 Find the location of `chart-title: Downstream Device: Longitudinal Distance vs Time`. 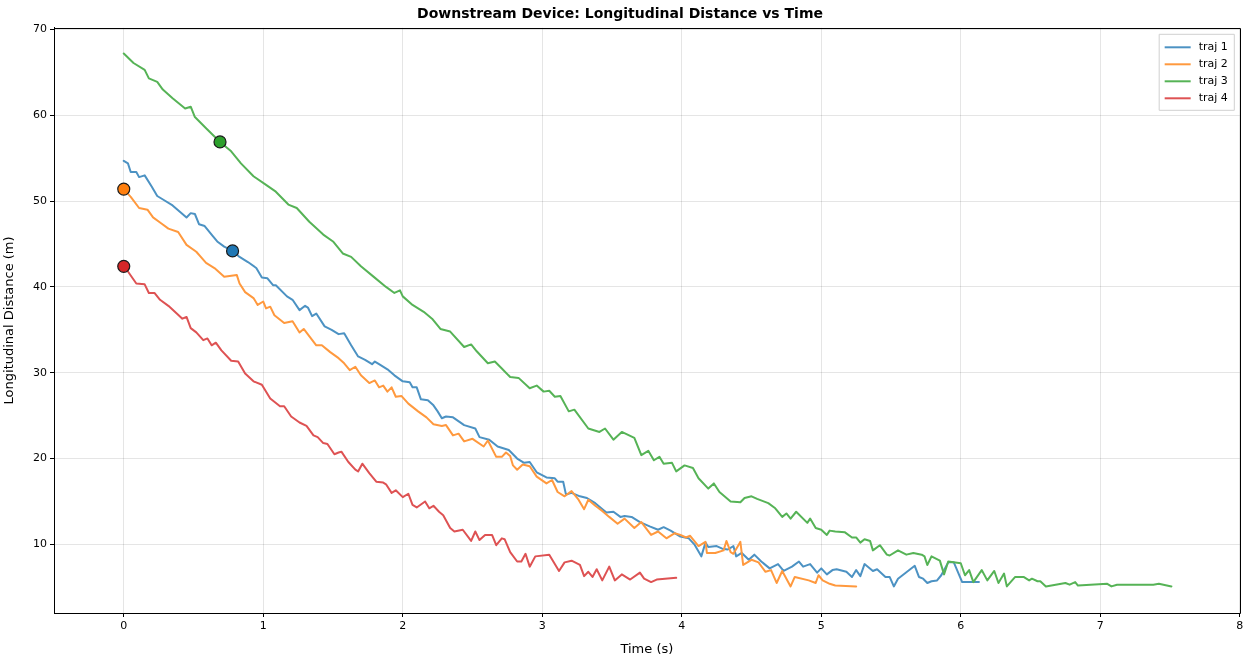

chart-title: Downstream Device: Longitudinal Distance vs Time is located at coordinates (620, 13).